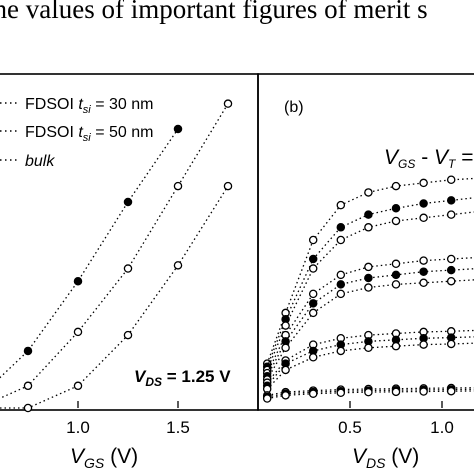 The width and height of the screenshot is (474, 474). What do you see at coordinates (294, 107) in the screenshot?
I see `panel-b-label: (b)` at bounding box center [294, 107].